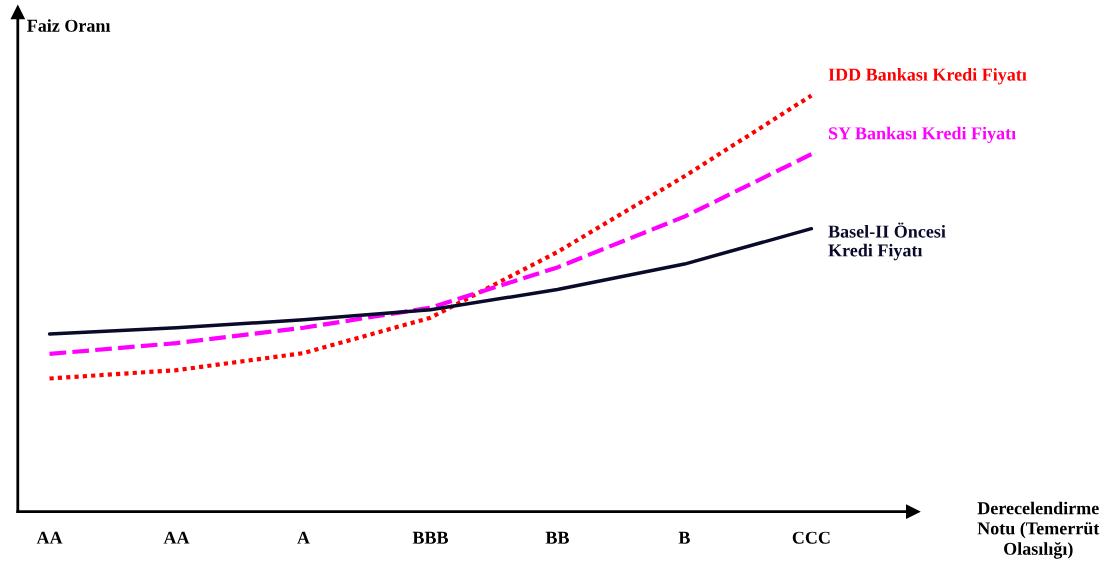 The height and width of the screenshot is (561, 1112). What do you see at coordinates (922, 135) in the screenshot?
I see `series-label: SY Bankası Kredi Fiyatı` at bounding box center [922, 135].